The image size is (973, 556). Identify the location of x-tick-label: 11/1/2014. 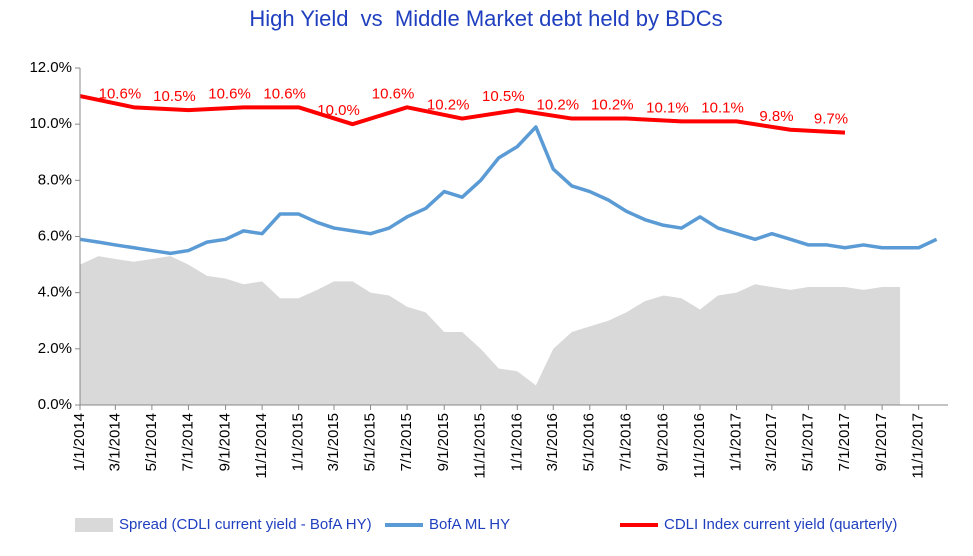
(261, 446).